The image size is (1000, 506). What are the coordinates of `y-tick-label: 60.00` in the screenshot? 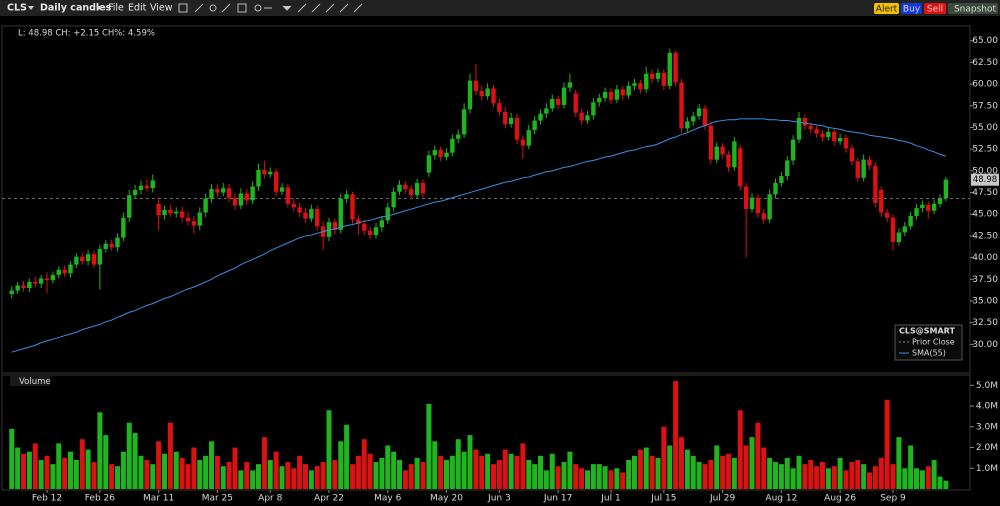 It's located at (985, 85).